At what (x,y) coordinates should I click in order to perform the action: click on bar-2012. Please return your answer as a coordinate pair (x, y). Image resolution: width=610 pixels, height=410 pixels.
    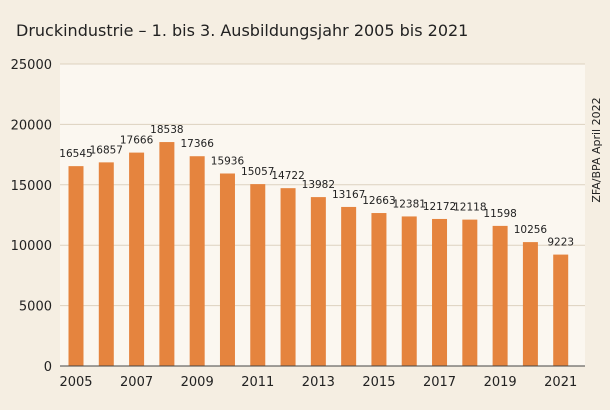
    Looking at the image, I should click on (288, 277).